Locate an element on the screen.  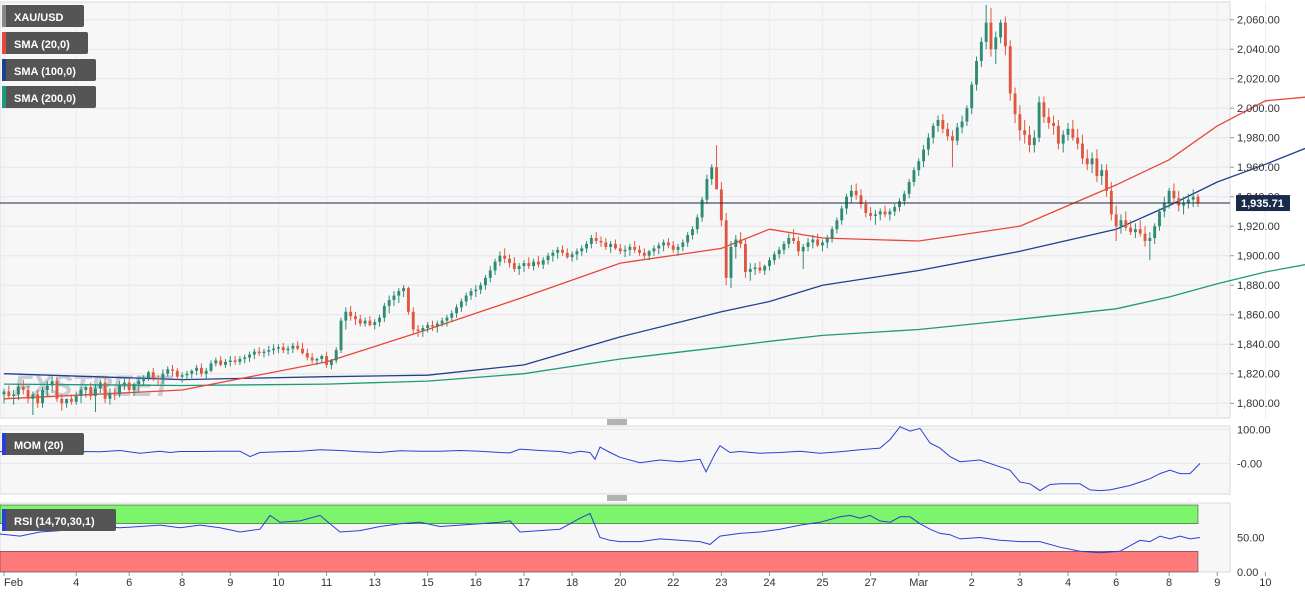
price-tick-label: 1,960.00 is located at coordinates (1258, 168).